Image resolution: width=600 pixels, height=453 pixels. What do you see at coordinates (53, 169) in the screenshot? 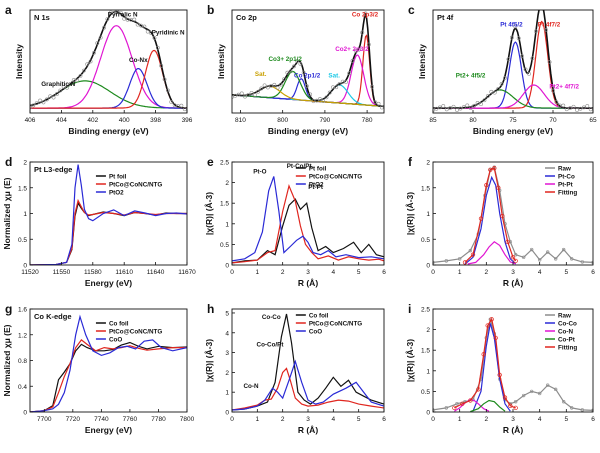
I see `panel-title: Pt L3-edge` at bounding box center [53, 169].